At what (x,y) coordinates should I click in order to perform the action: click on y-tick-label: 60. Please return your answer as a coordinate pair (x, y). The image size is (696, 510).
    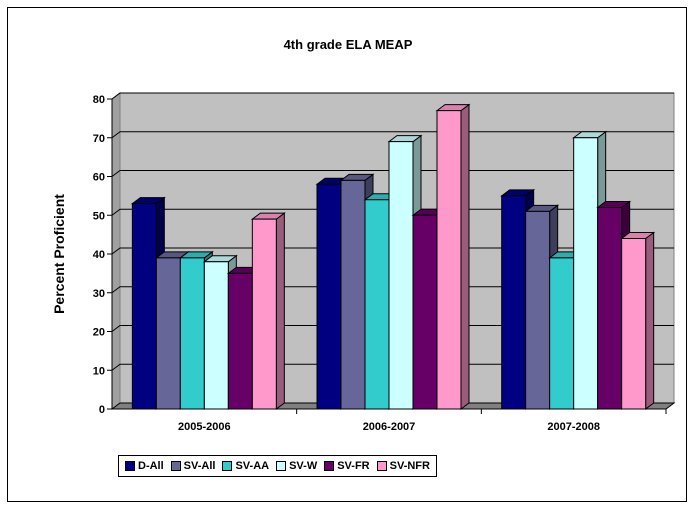
    Looking at the image, I should click on (99, 178).